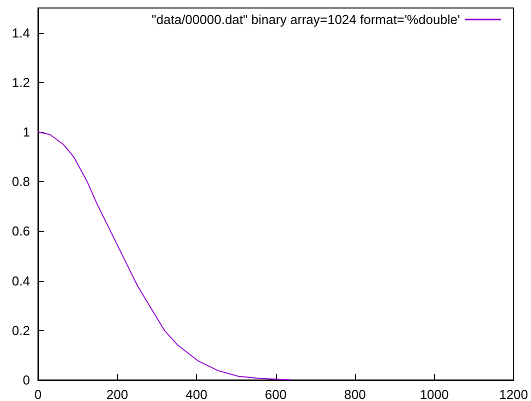  What do you see at coordinates (26, 380) in the screenshot?
I see `y-tick-label: 0` at bounding box center [26, 380].